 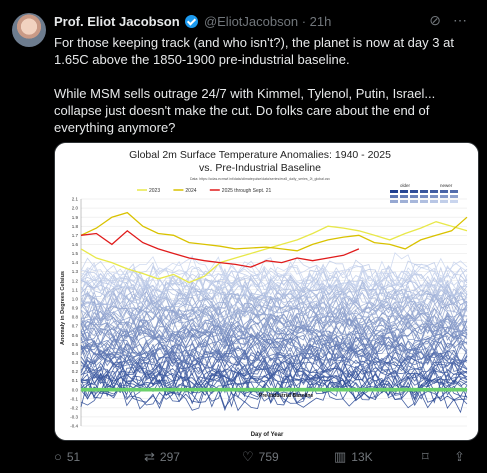 What do you see at coordinates (149, 456) in the screenshot?
I see `repost-icon: ⇄` at bounding box center [149, 456].